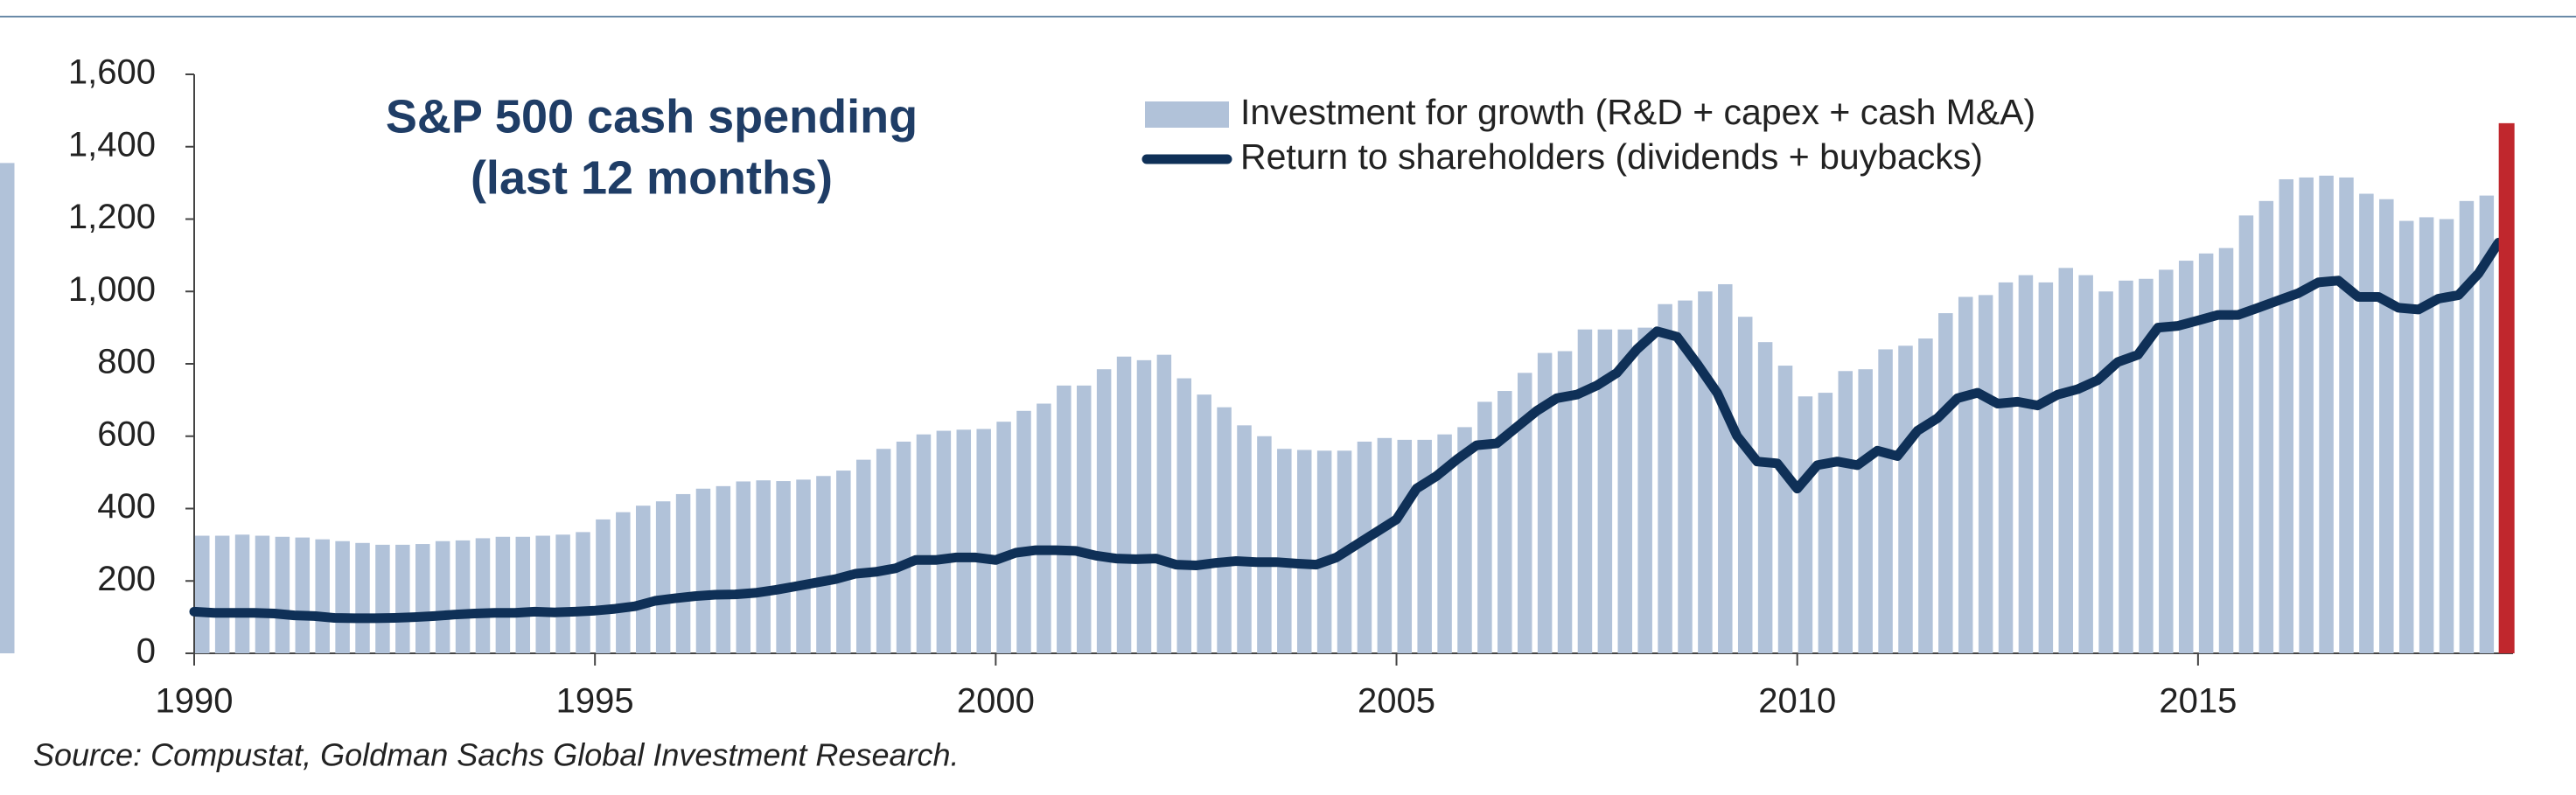 The image size is (2576, 795). Describe the element at coordinates (652, 117) in the screenshot. I see `chart-title: S&P 500 cash spending` at that location.